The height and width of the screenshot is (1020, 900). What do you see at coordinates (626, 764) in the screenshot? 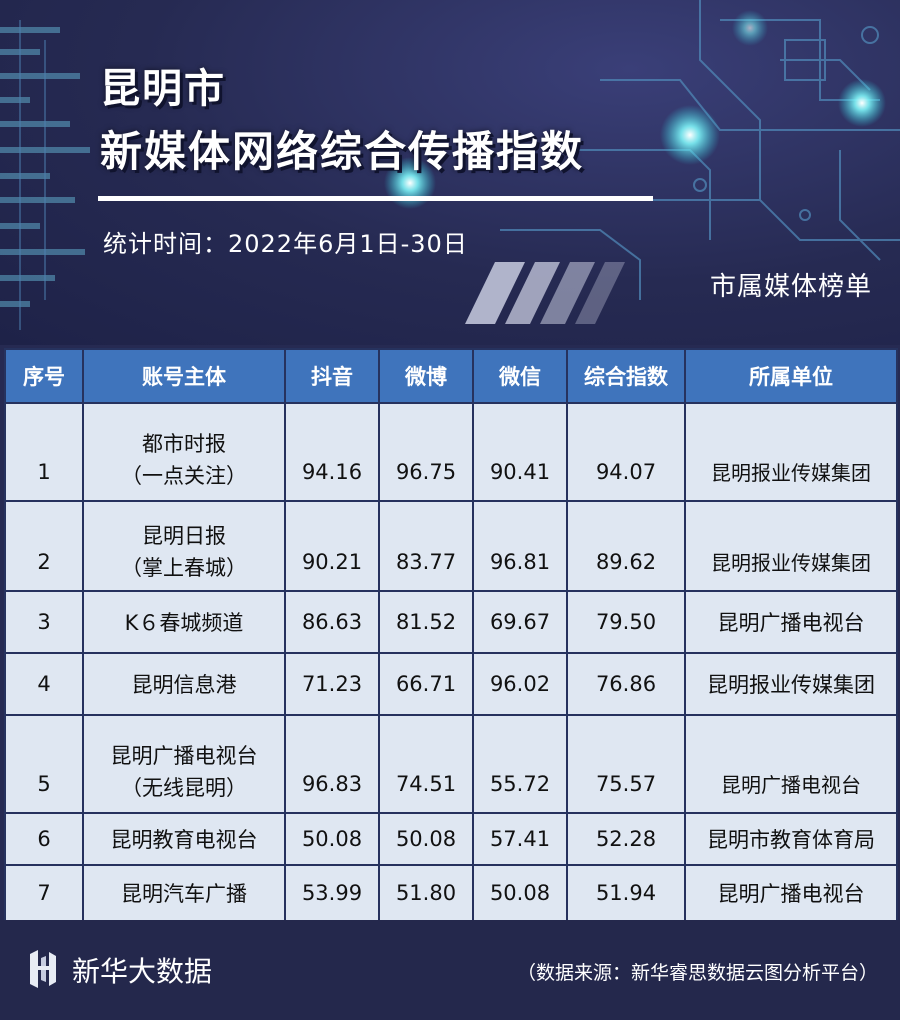
I see `composite-index-cell: 75.57` at bounding box center [626, 764].